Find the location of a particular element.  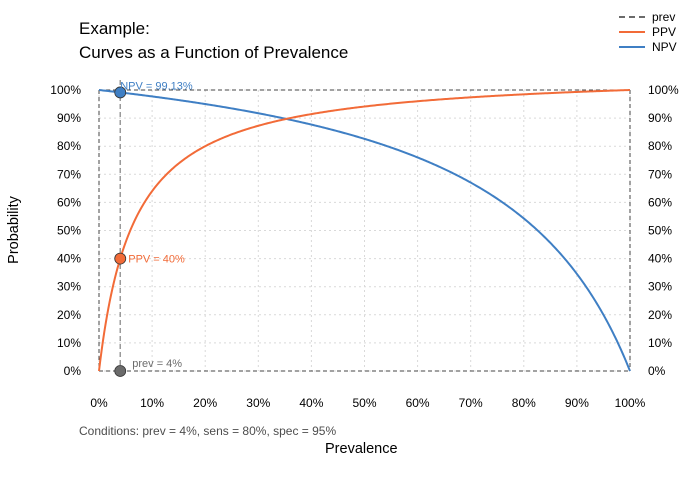

legend-item-ppv: PPV is located at coordinates (648, 31).